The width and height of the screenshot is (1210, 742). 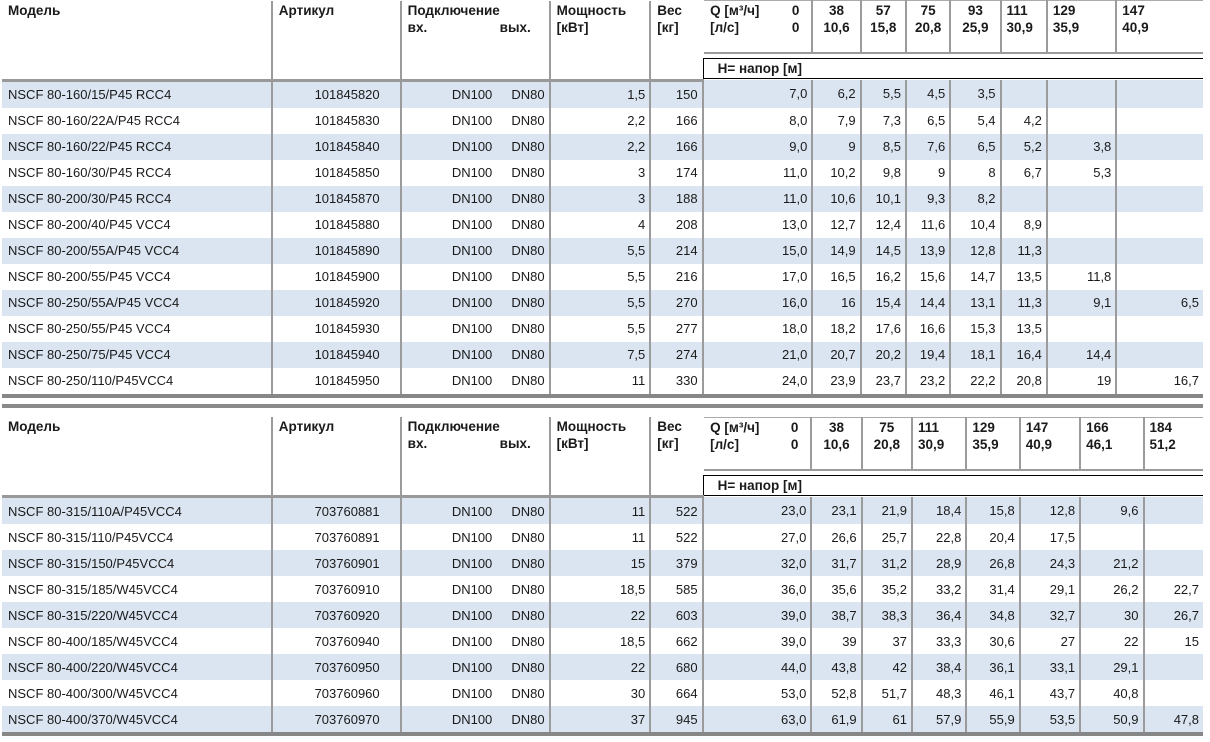 I want to click on flow-ls-zero: 0, so click(x=795, y=27).